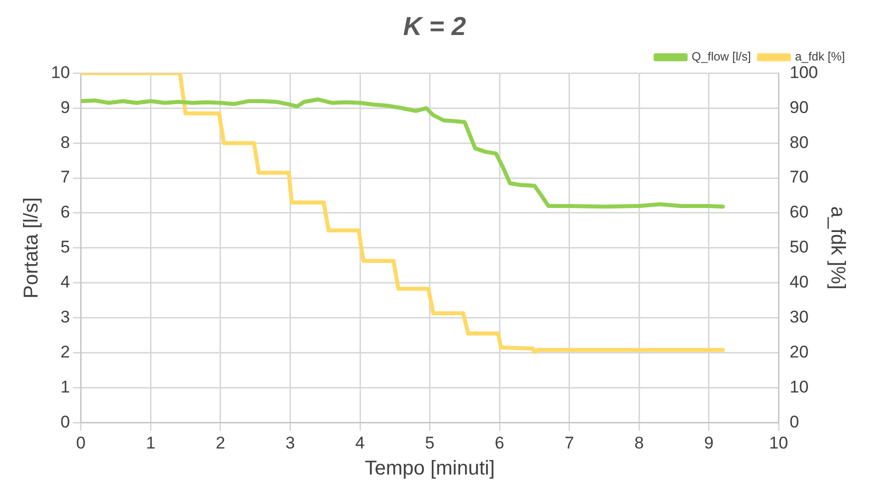 This screenshot has height=495, width=875. Describe the element at coordinates (151, 442) in the screenshot. I see `x-tick-label: 1` at that location.